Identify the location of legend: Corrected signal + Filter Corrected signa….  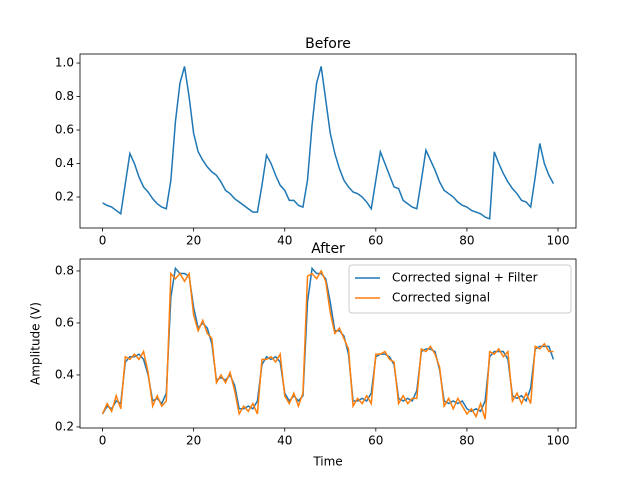
(460, 289).